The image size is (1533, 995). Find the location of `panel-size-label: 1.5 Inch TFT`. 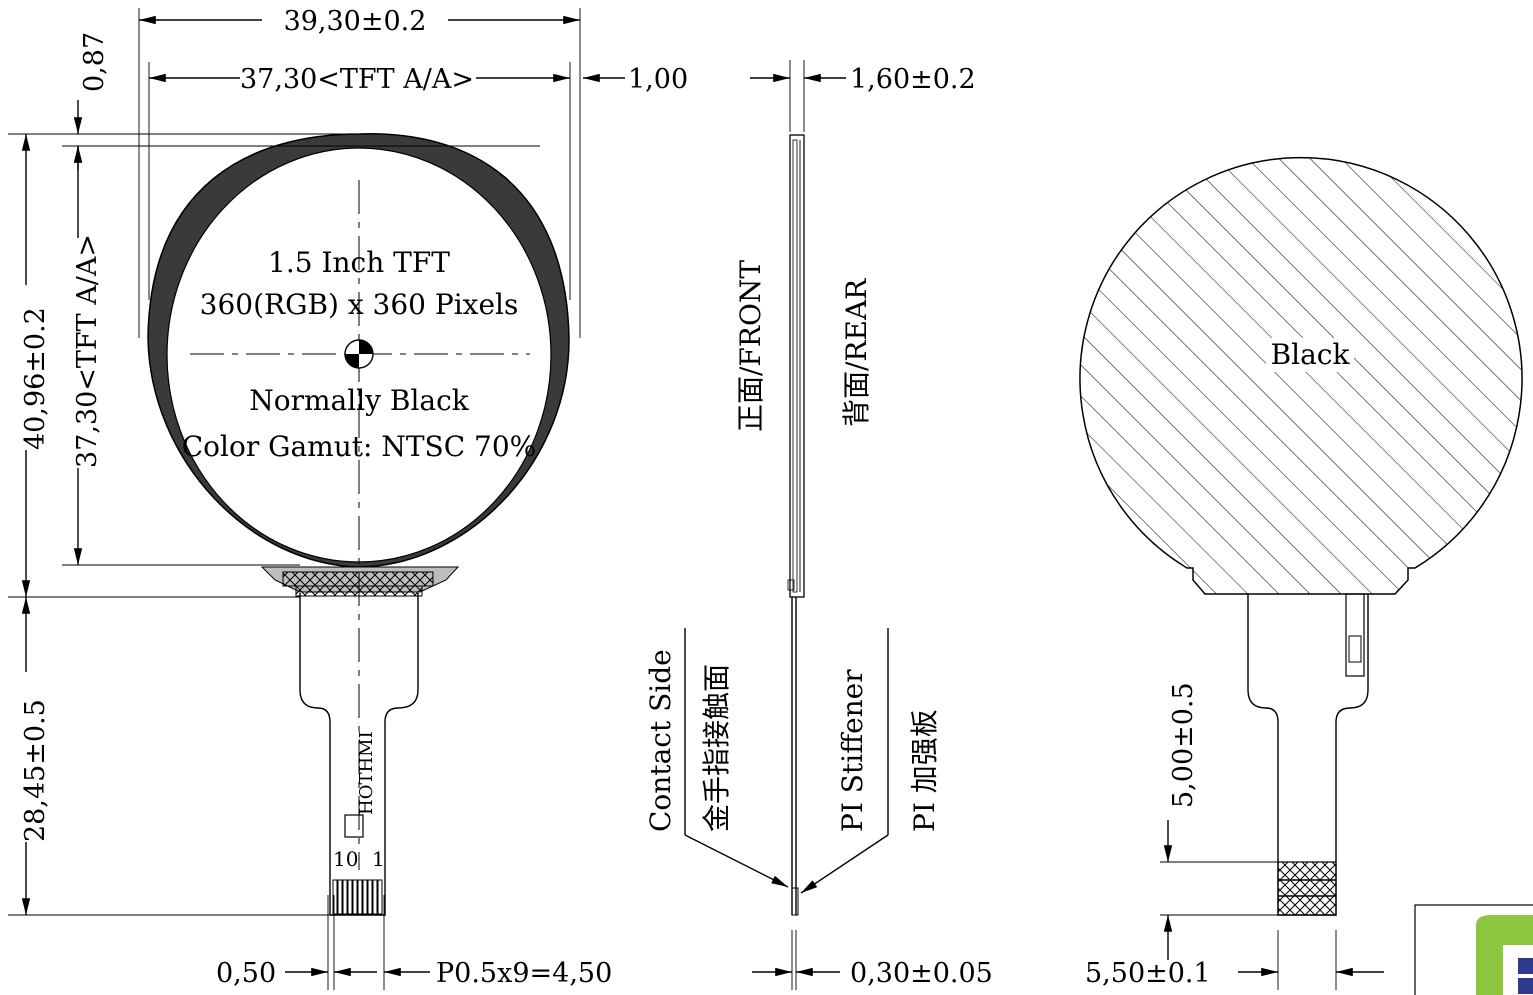

panel-size-label: 1.5 Inch TFT is located at coordinates (359, 262).